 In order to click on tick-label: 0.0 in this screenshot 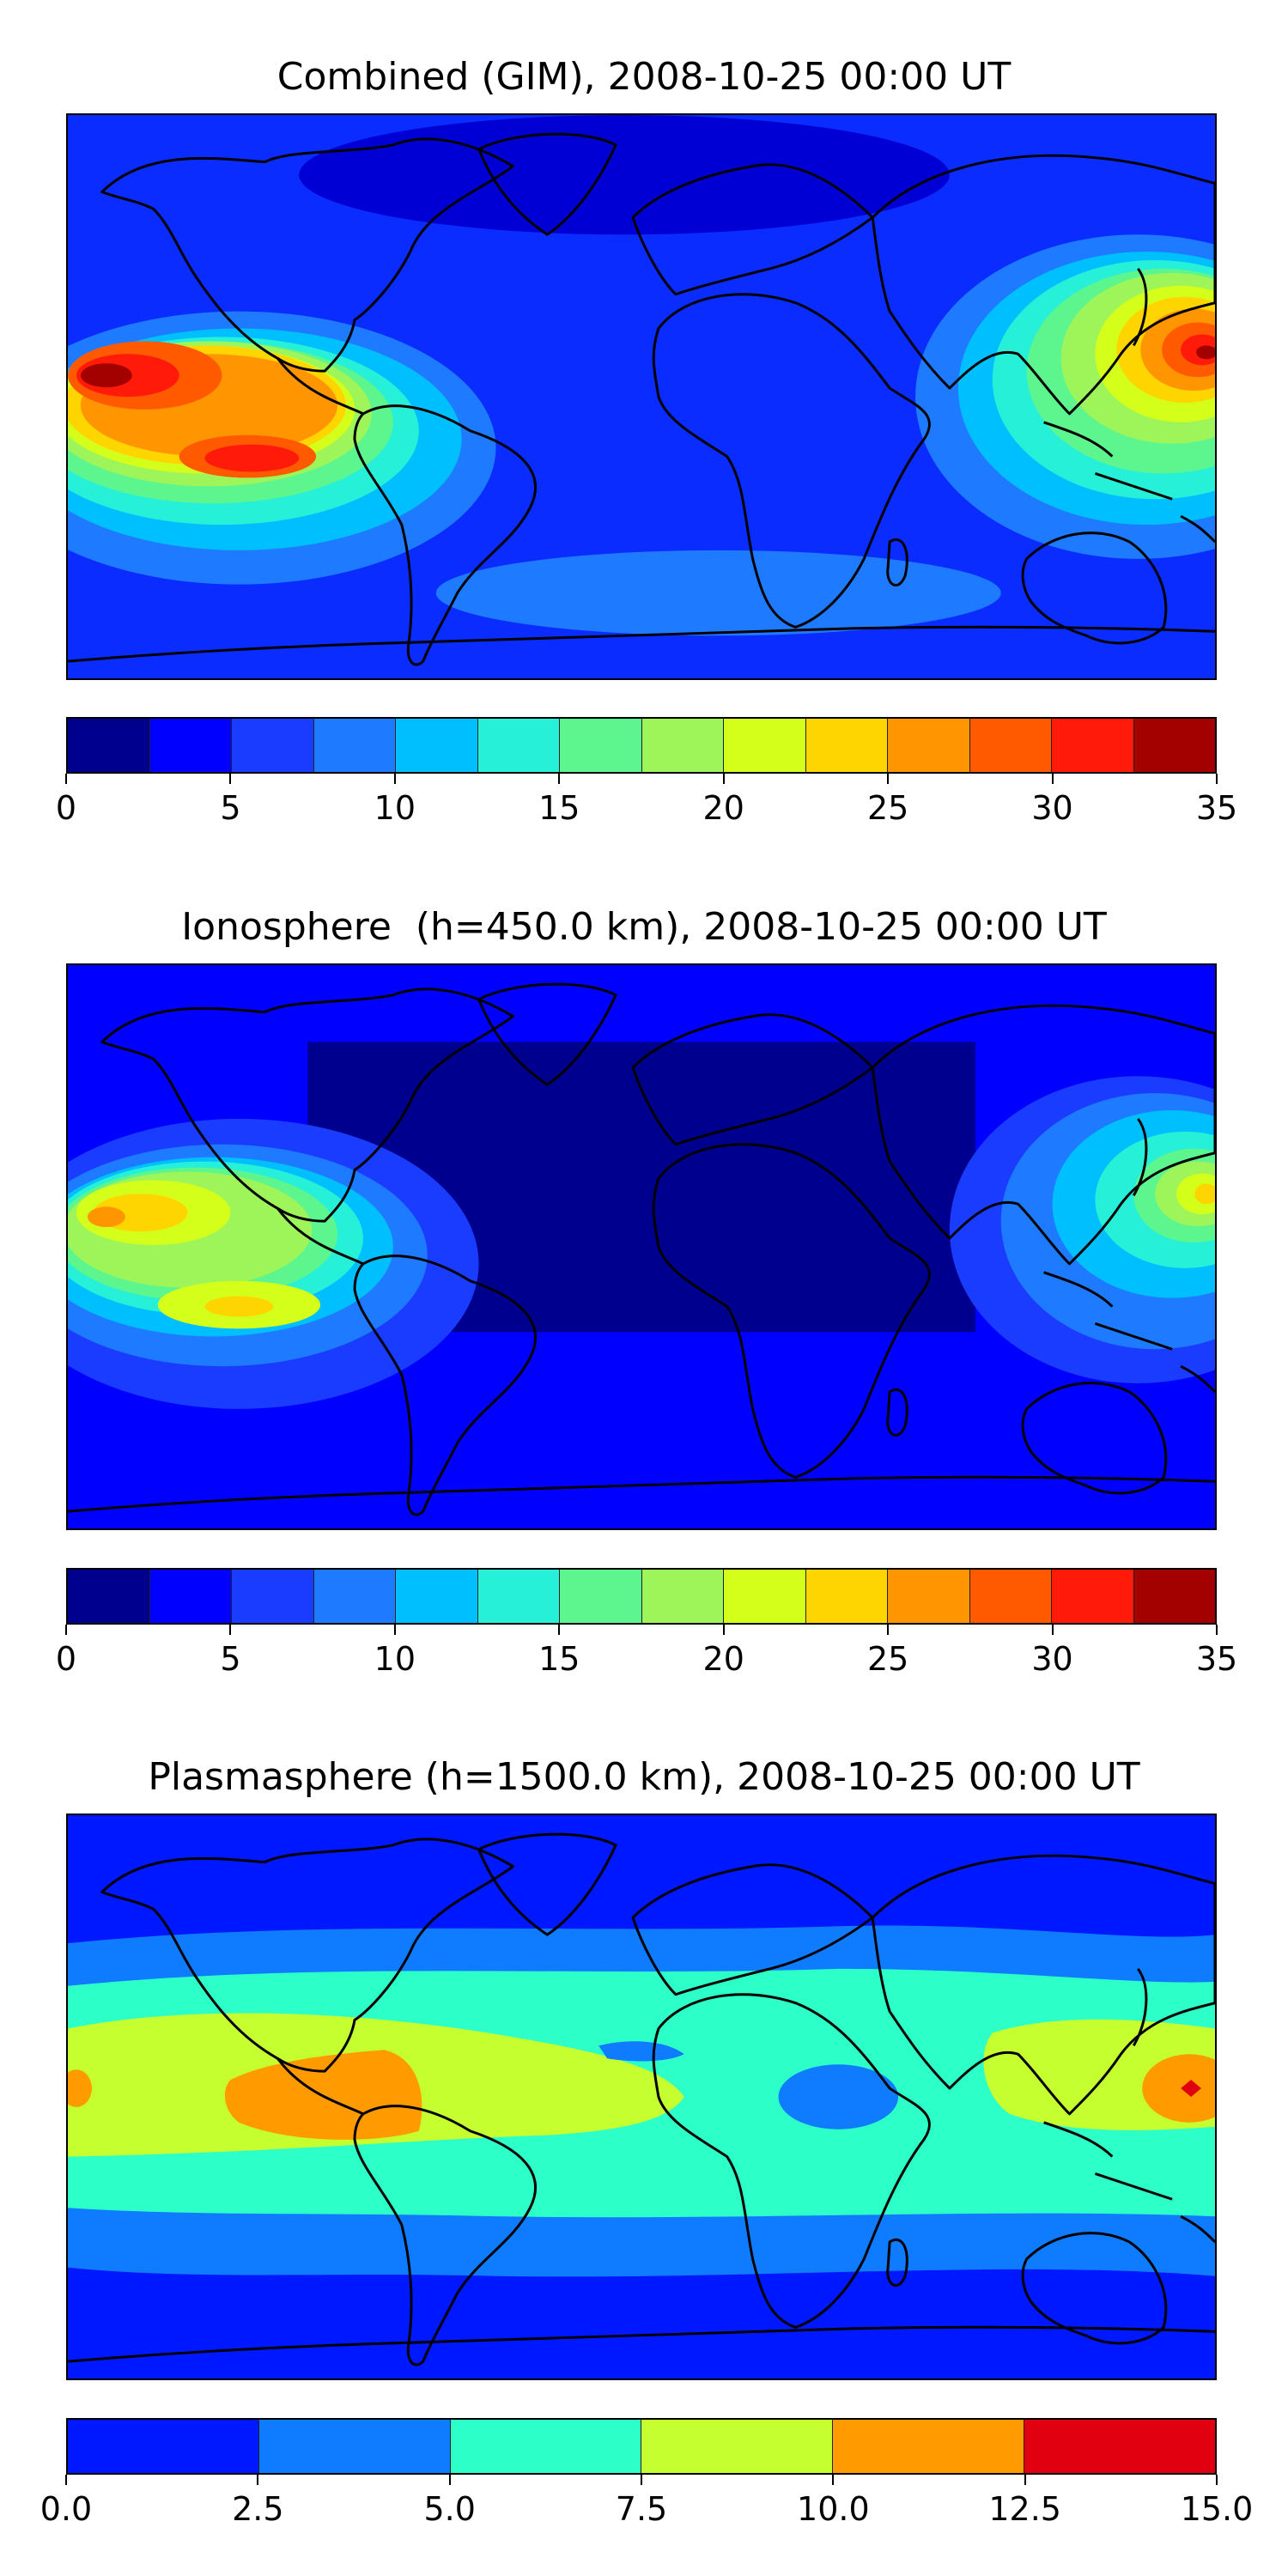, I will do `click(66, 2509)`.